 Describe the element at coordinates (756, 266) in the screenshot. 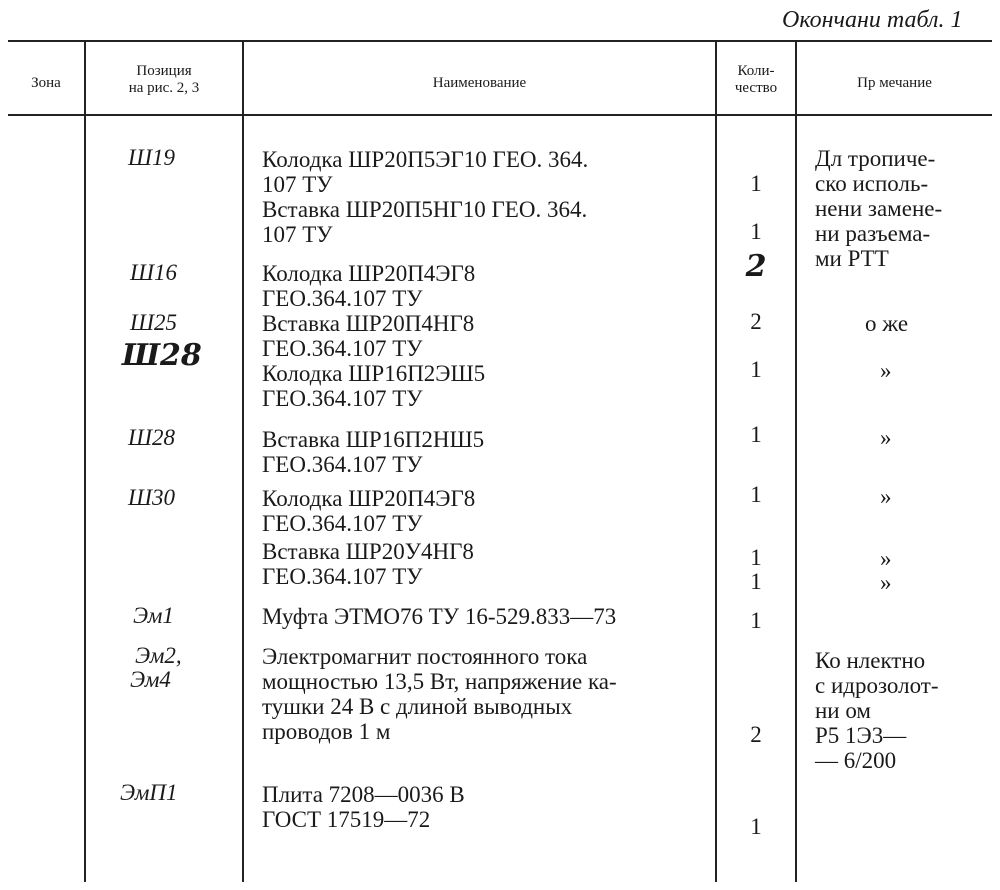

I see `handwritten-quantity: 2` at that location.